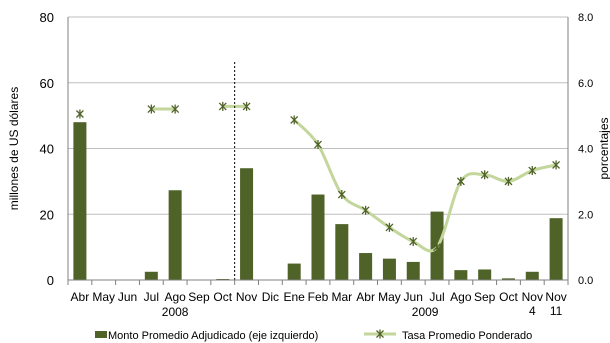 Image resolution: width=610 pixels, height=343 pixels. Describe the element at coordinates (585, 18) in the screenshot. I see `y-right-tick-label: 8.0` at that location.